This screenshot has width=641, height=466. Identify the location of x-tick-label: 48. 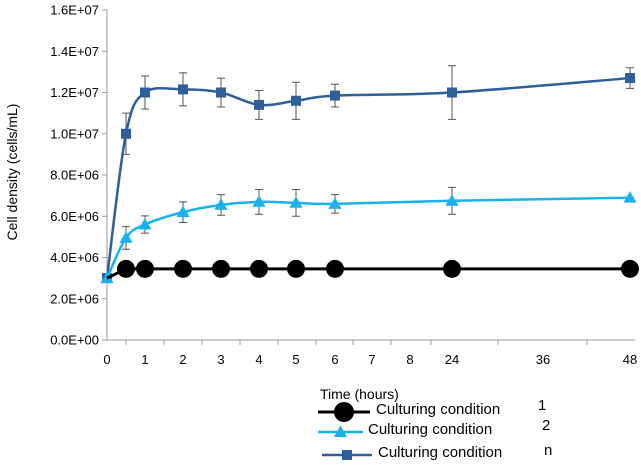
(630, 359).